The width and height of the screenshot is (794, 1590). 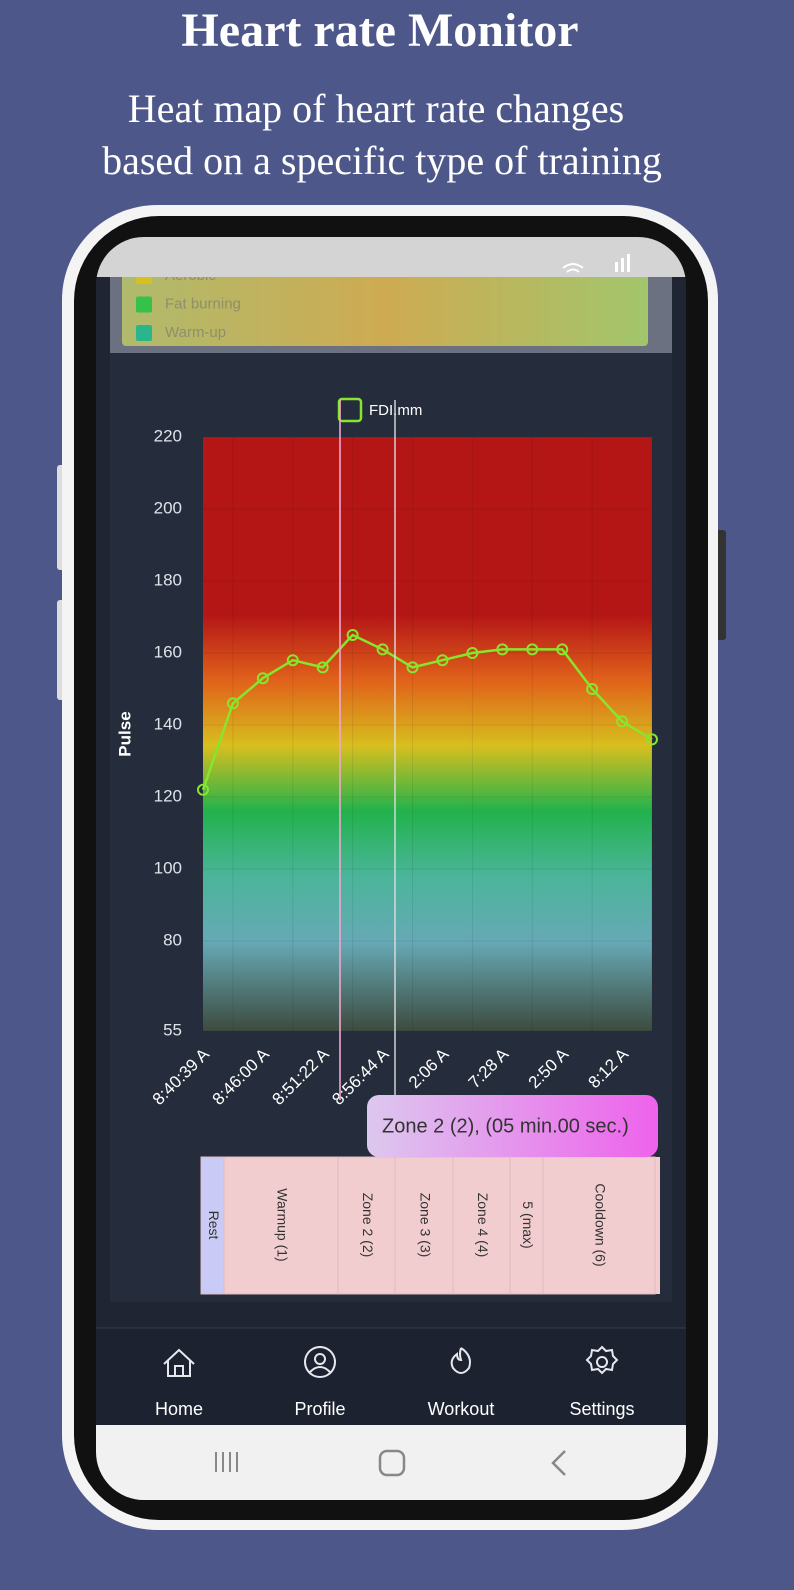 What do you see at coordinates (391, 257) in the screenshot?
I see `status-bar` at bounding box center [391, 257].